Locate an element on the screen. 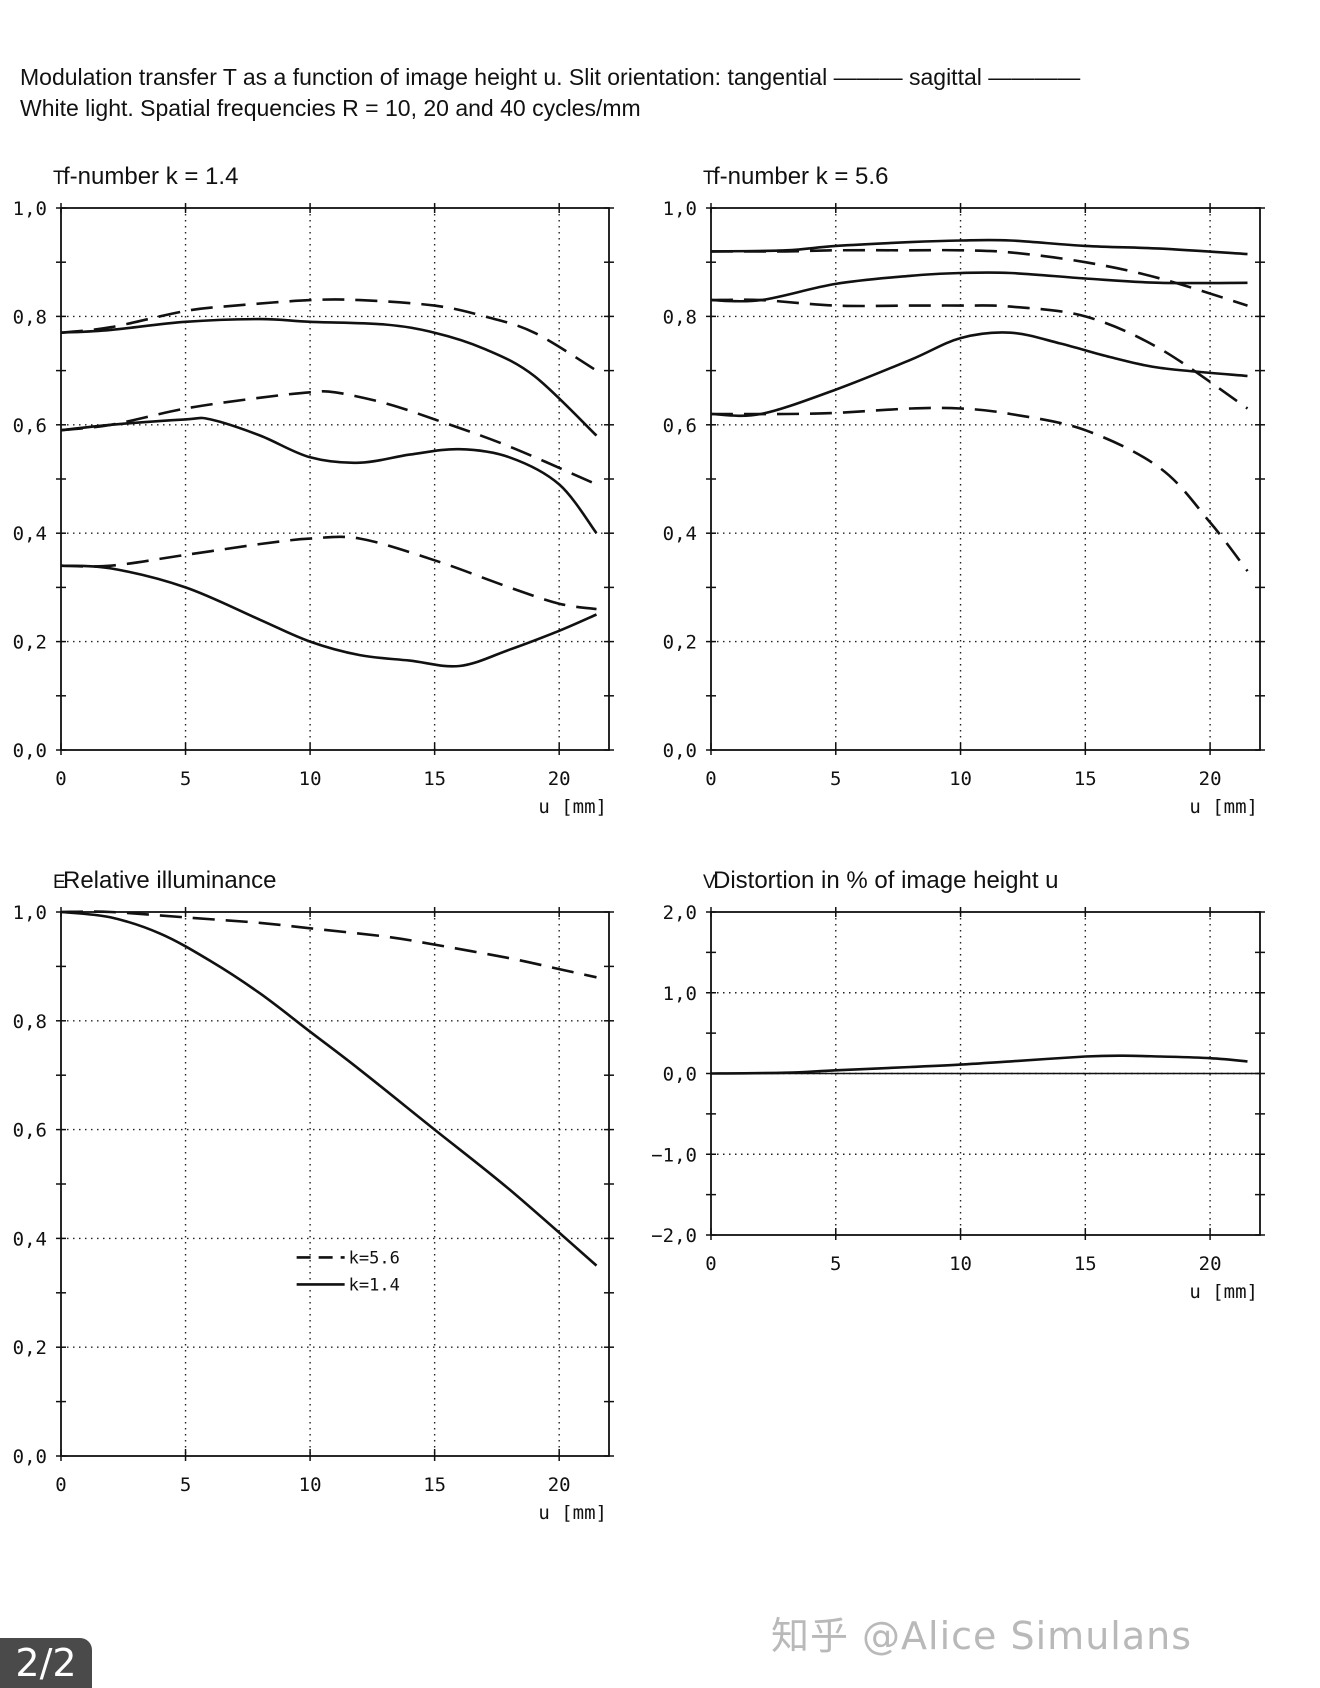  chart-title: Relative illuminance is located at coordinates (169, 880).